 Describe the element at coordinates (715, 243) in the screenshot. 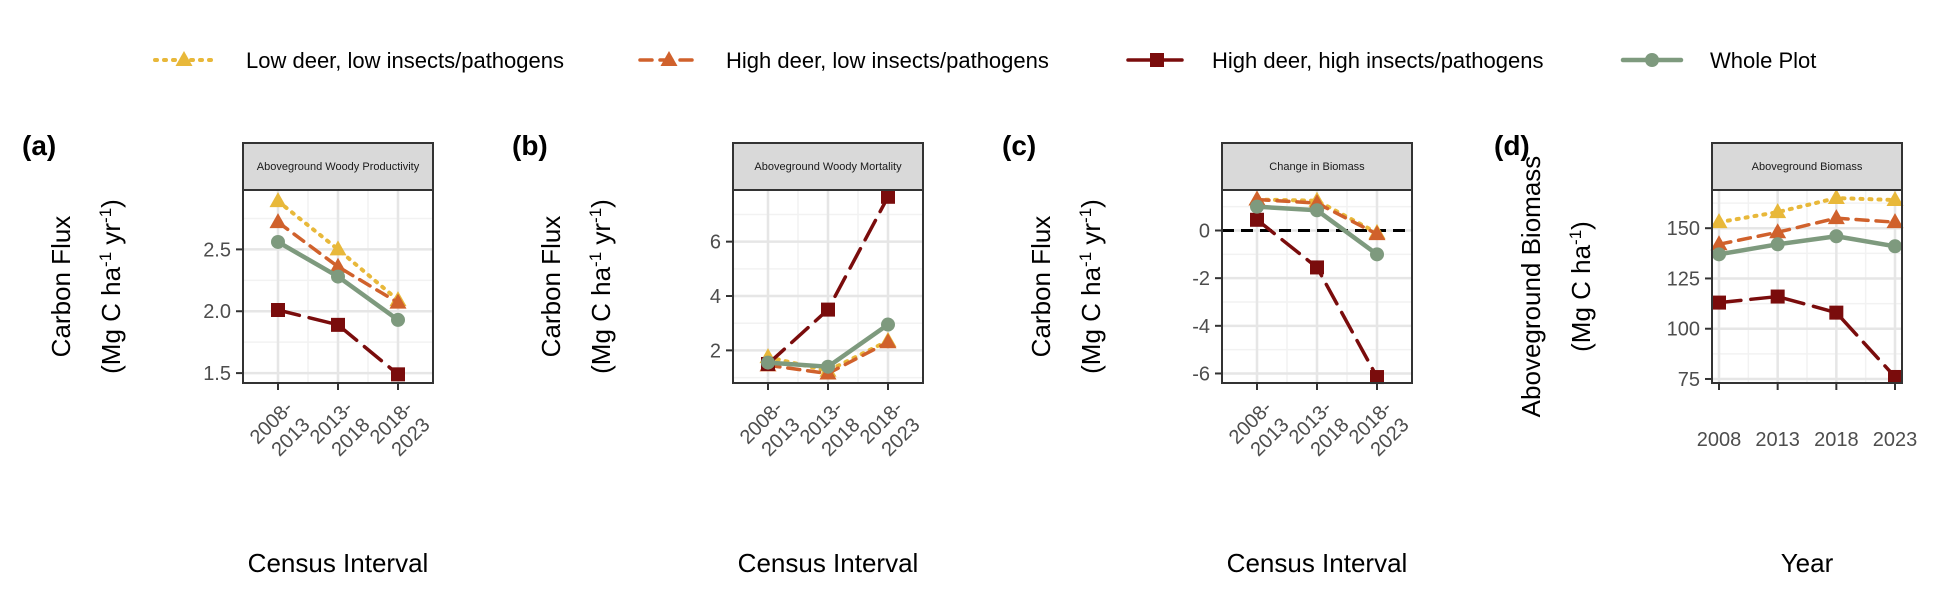

I see `y-tick-label: 6` at that location.